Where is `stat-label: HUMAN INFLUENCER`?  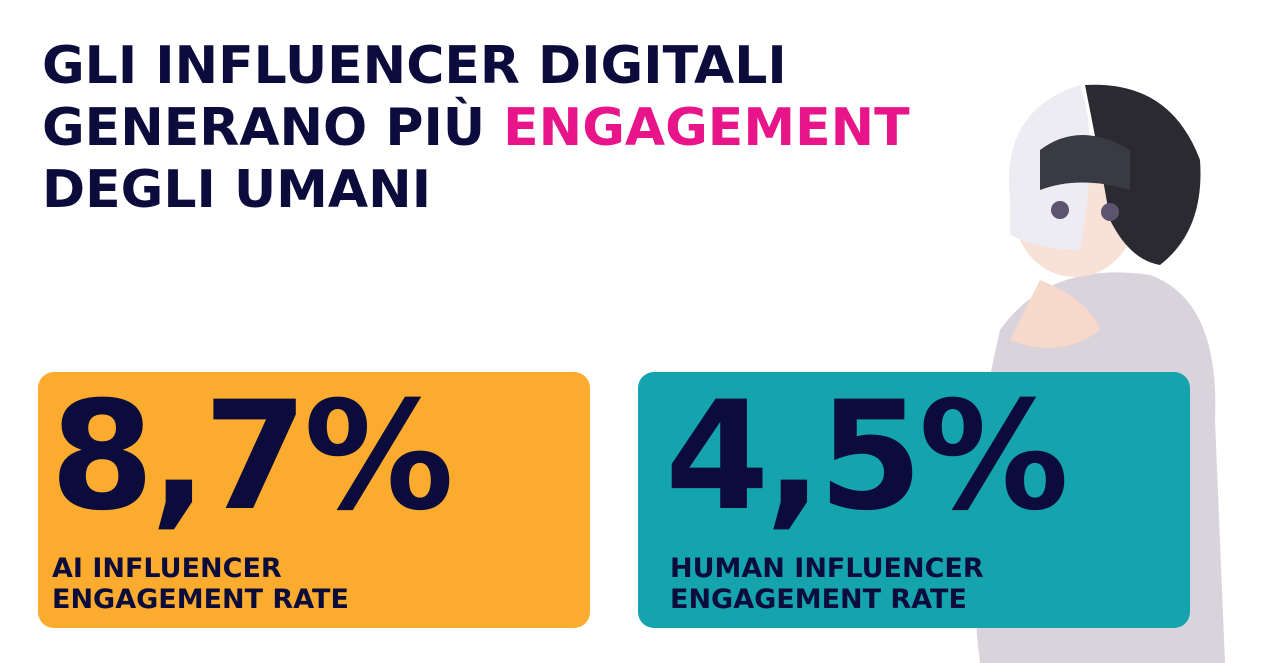
stat-label: HUMAN INFLUENCER is located at coordinates (827, 568).